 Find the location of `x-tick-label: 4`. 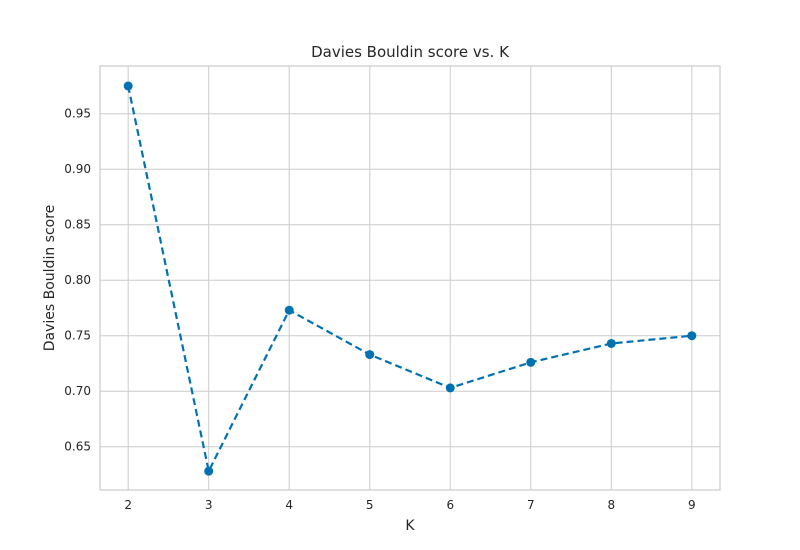

x-tick-label: 4 is located at coordinates (289, 505).